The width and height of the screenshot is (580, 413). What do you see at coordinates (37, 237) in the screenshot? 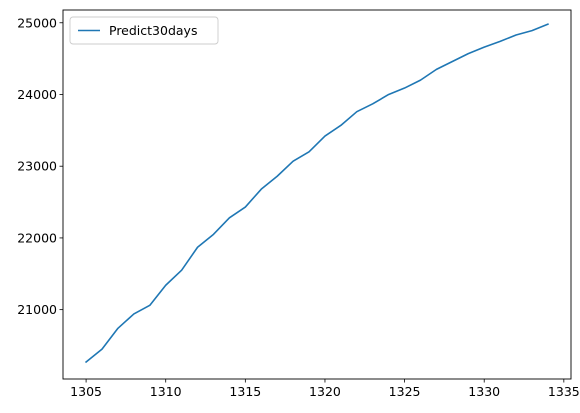
I see `y-tick-label: 22000` at bounding box center [37, 237].